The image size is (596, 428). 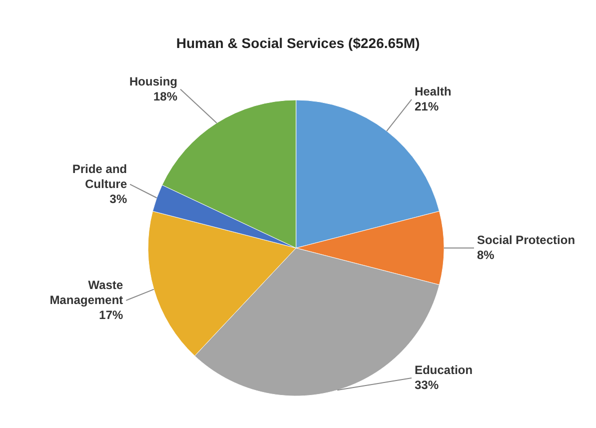 I want to click on slice-label: Education, so click(x=443, y=370).